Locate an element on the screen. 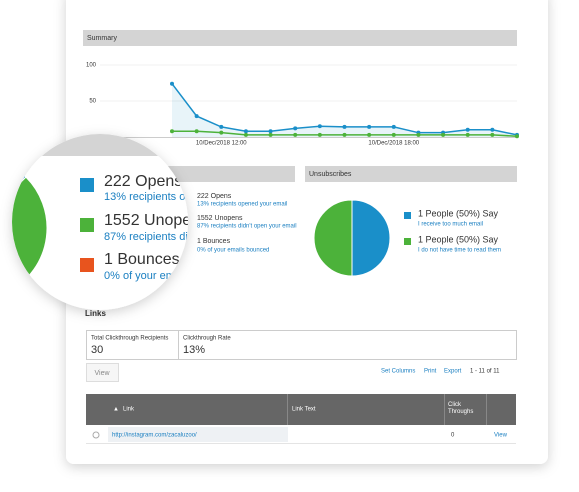 The width and height of the screenshot is (579, 492). stat-label: Total Clickthrough Recipients is located at coordinates (129, 339).